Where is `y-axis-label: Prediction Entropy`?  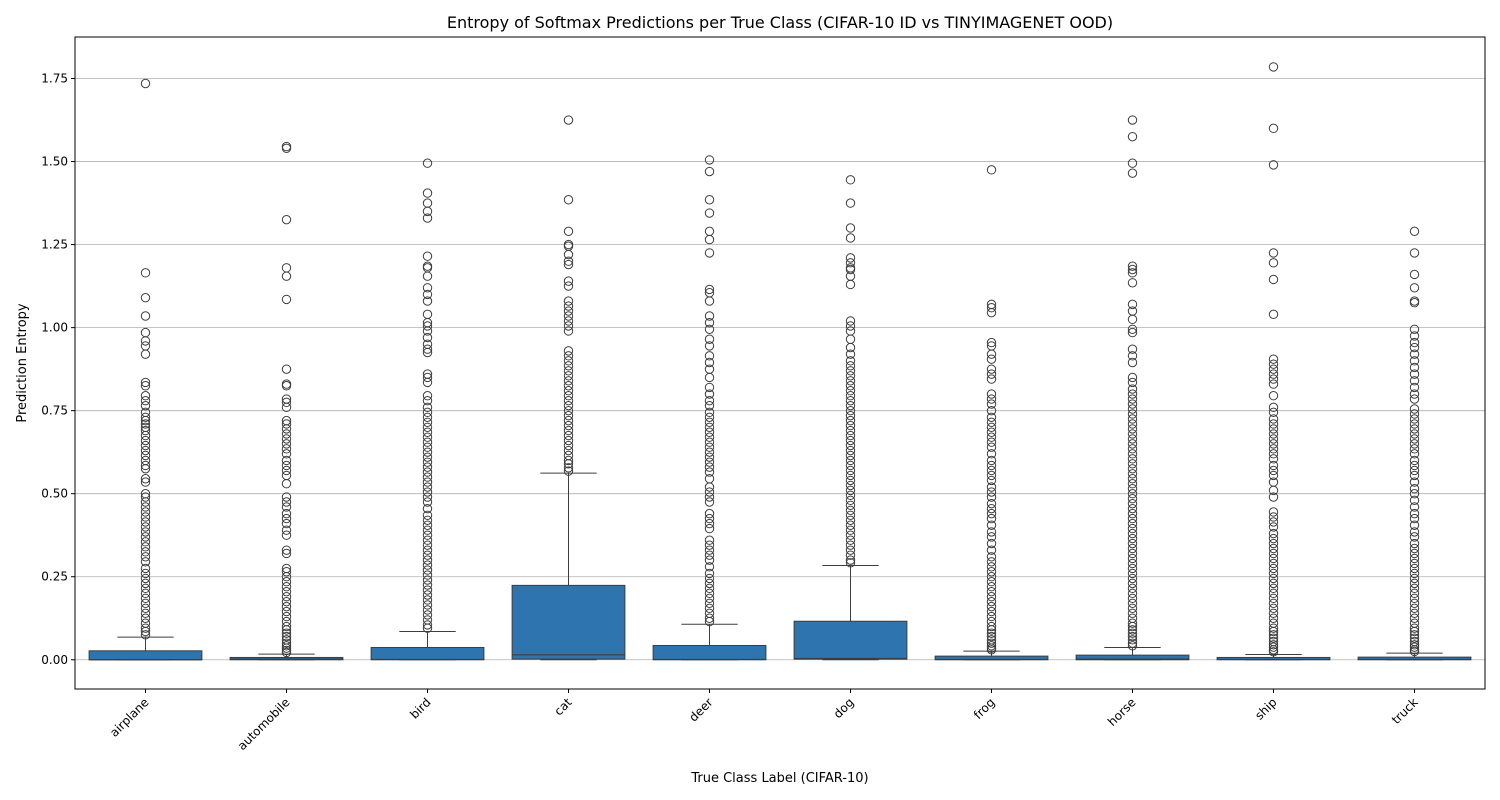
y-axis-label: Prediction Entropy is located at coordinates (22, 363).